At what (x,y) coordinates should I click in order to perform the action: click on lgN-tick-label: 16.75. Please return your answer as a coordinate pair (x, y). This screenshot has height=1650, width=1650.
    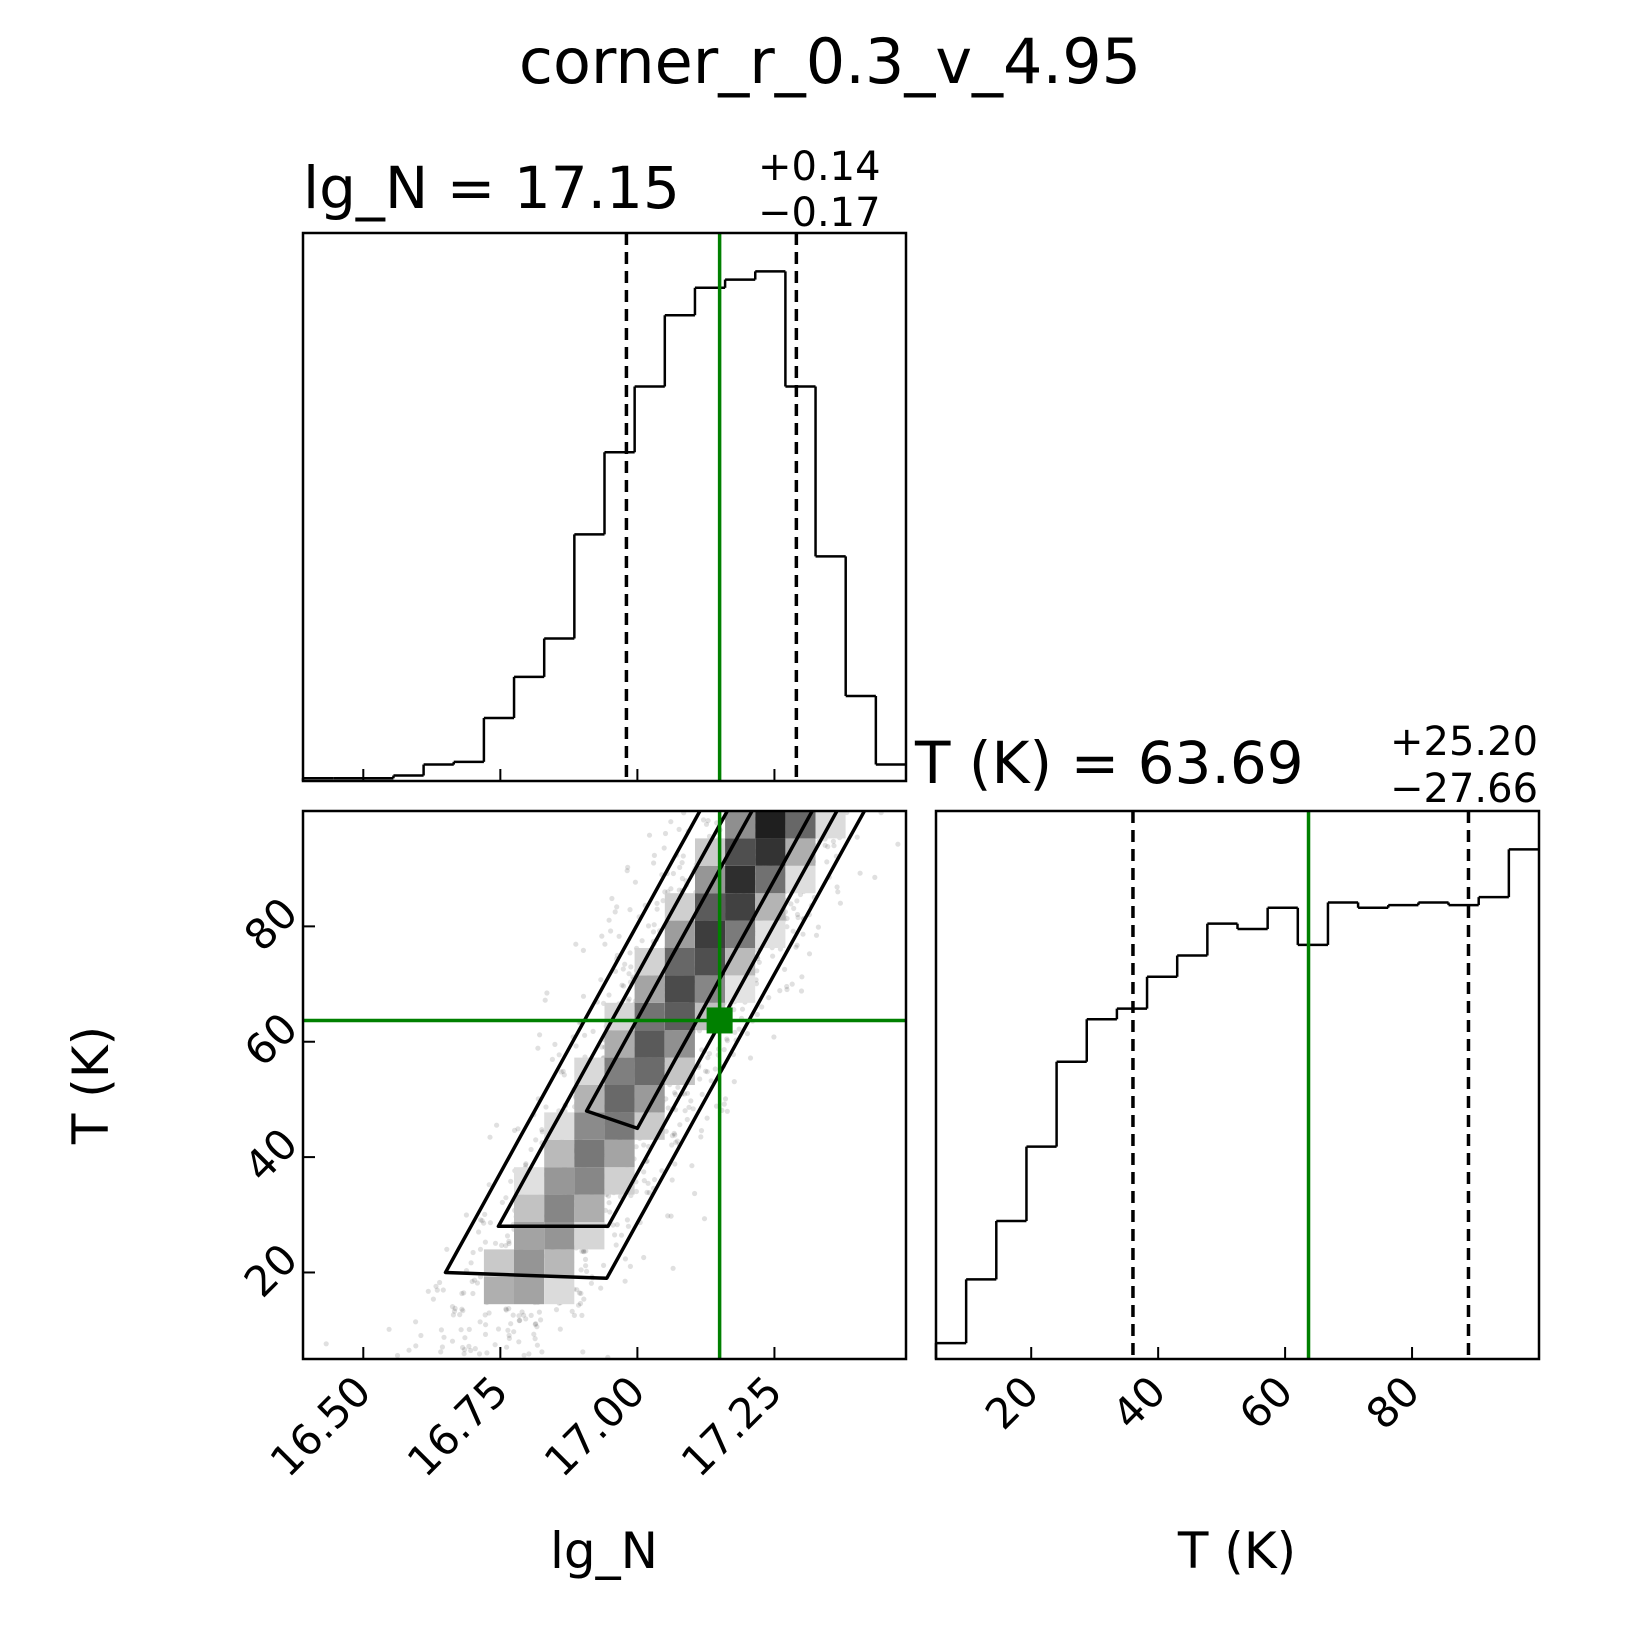
    Looking at the image, I should click on (458, 1426).